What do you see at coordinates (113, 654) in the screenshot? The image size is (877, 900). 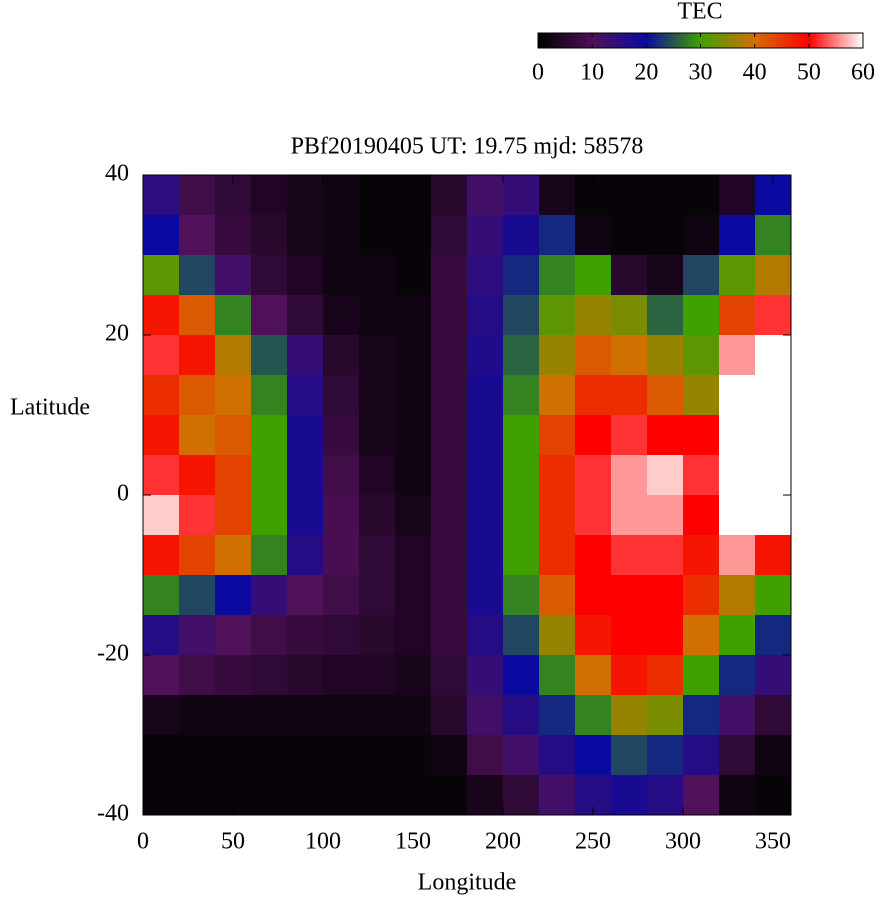 I see `y-tick-label: -20` at bounding box center [113, 654].